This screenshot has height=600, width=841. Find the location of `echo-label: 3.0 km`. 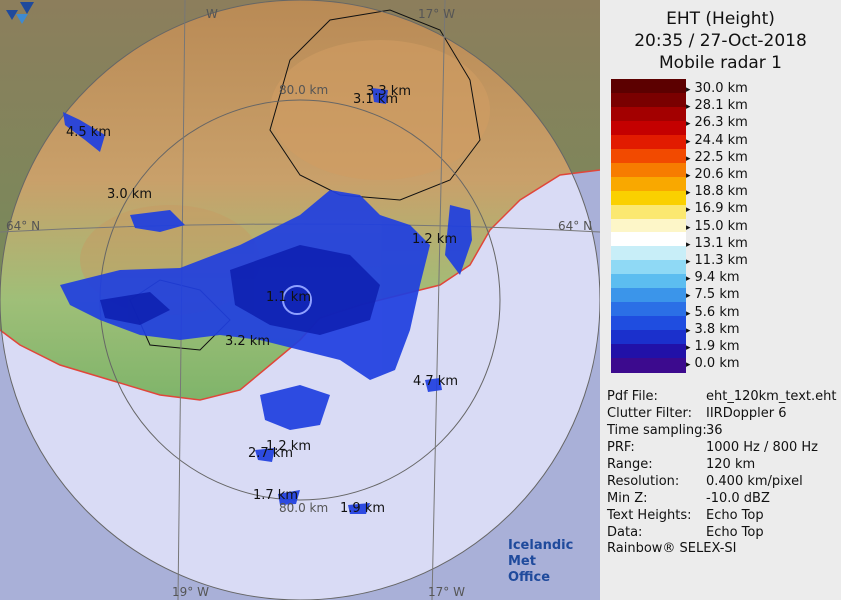

echo-label: 3.0 km is located at coordinates (129, 194).